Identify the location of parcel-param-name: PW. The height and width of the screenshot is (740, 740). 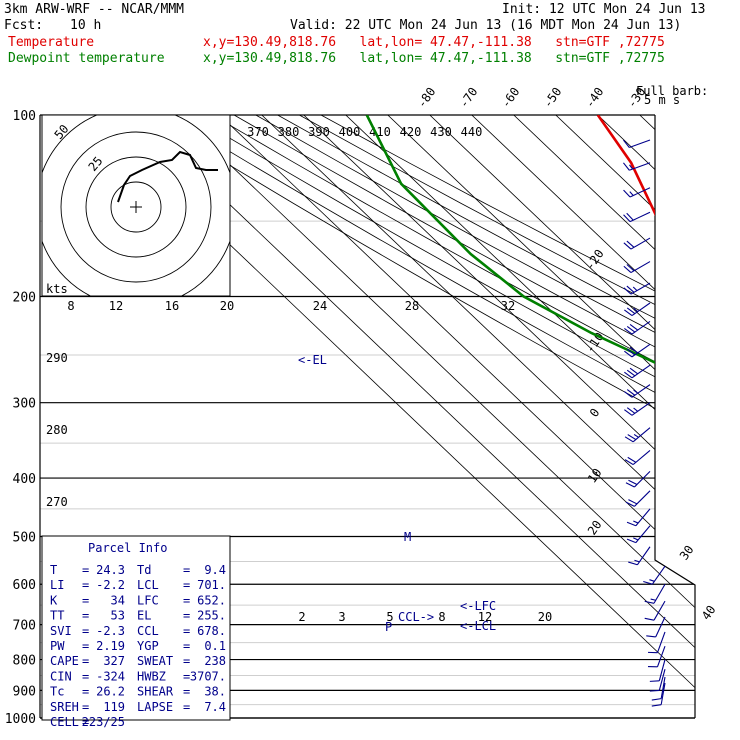
(57, 646).